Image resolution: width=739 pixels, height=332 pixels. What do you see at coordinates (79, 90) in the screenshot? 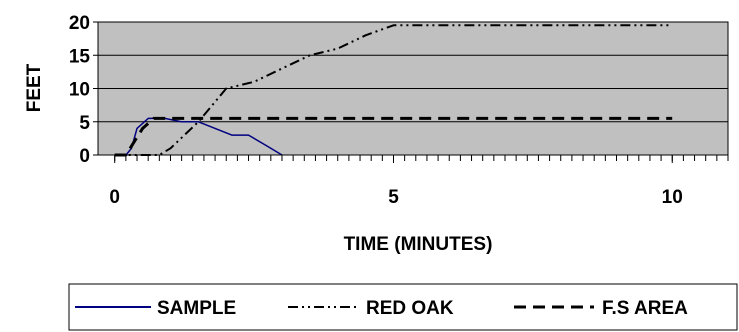
I see `y-tick-label: 10` at bounding box center [79, 90].